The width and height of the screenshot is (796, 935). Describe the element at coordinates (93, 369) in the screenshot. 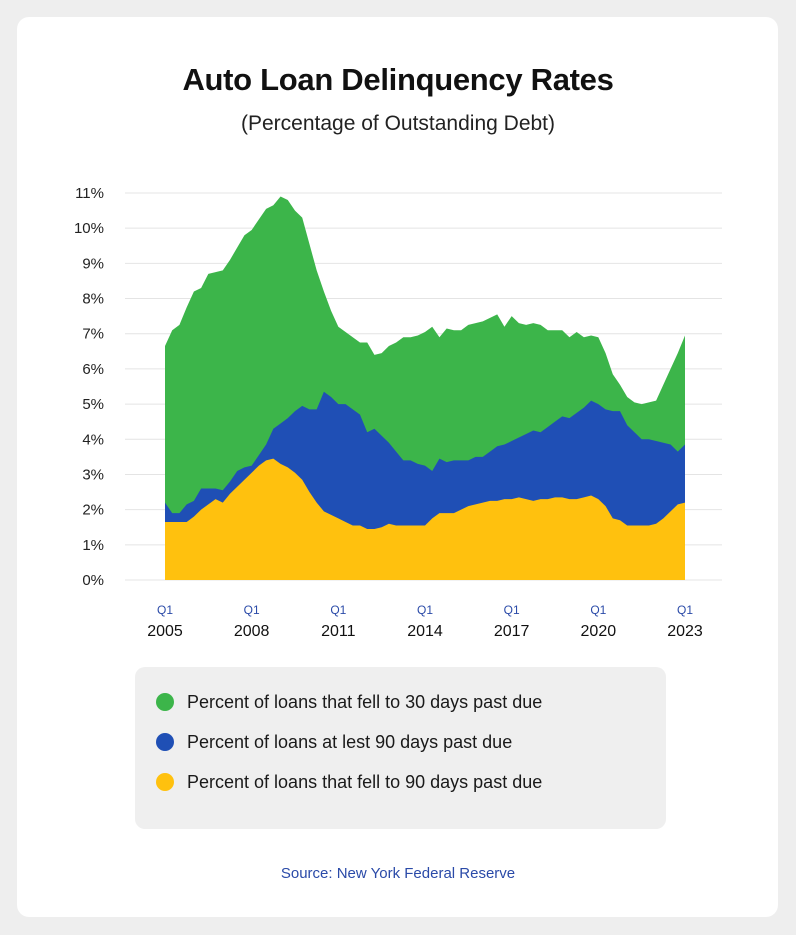

I see `y-tick-label: 6%` at that location.